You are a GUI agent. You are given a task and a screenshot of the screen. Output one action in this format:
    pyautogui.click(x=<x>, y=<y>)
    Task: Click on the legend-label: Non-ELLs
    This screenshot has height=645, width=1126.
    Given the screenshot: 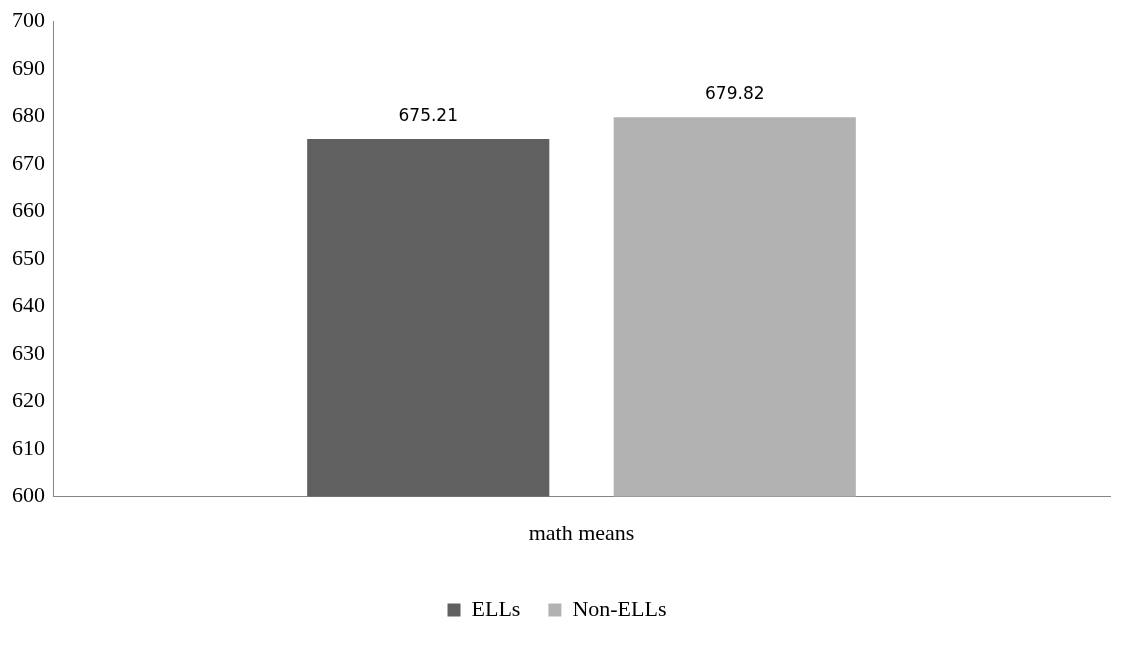 What is the action you would take?
    pyautogui.click(x=619, y=608)
    